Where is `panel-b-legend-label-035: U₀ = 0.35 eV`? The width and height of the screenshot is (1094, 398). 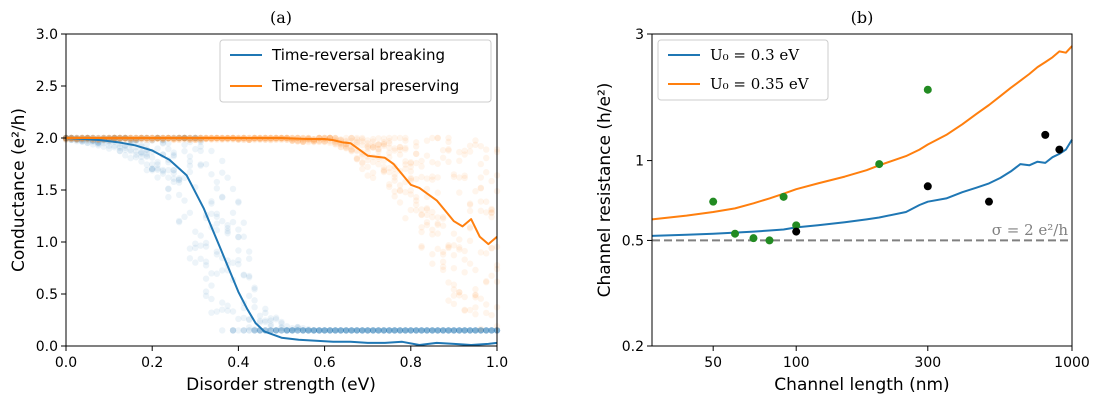
panel-b-legend-label-035: U₀ = 0.35 eV is located at coordinates (760, 84).